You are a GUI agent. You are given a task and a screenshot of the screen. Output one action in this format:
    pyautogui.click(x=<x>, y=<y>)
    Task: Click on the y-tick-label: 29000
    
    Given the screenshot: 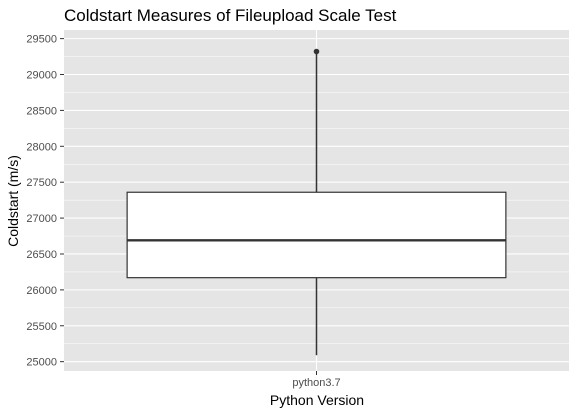 What is the action you would take?
    pyautogui.click(x=41, y=76)
    